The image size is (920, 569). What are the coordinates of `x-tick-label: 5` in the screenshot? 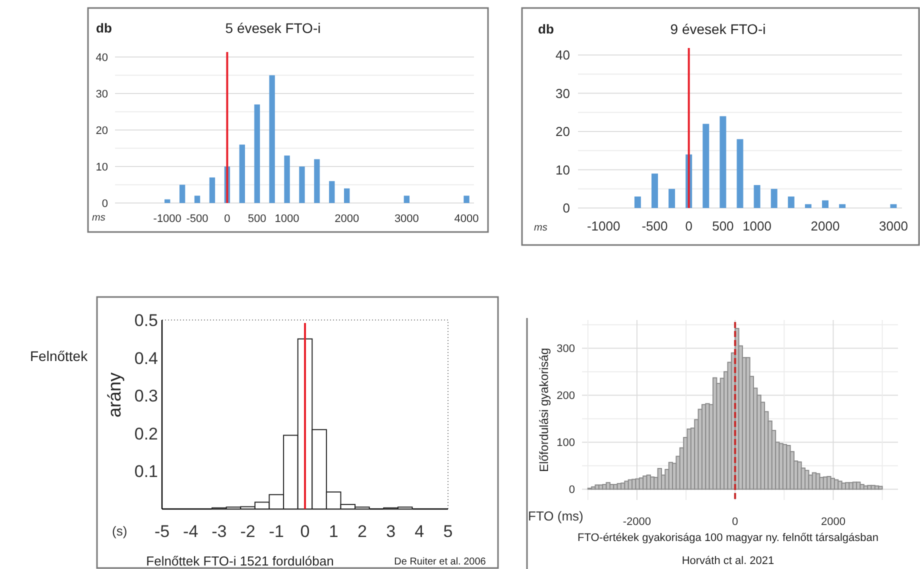 It's located at (448, 531).